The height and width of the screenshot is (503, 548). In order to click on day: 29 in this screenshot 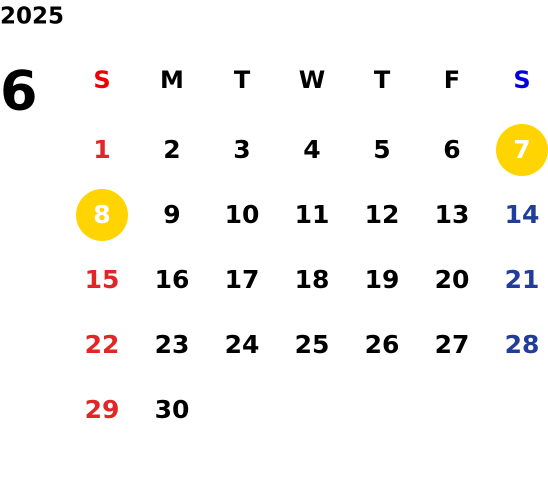, I will do `click(102, 409)`.